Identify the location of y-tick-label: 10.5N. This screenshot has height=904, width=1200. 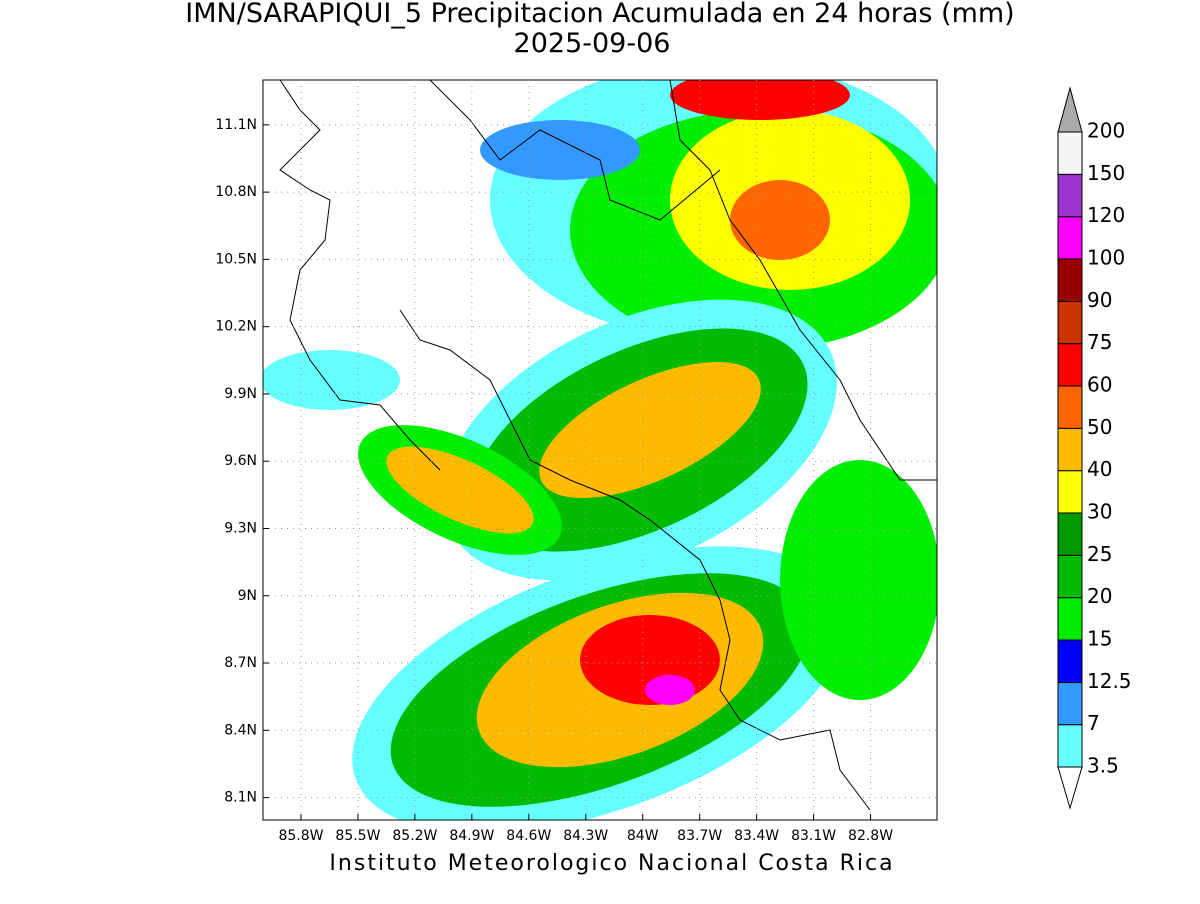
(236, 259).